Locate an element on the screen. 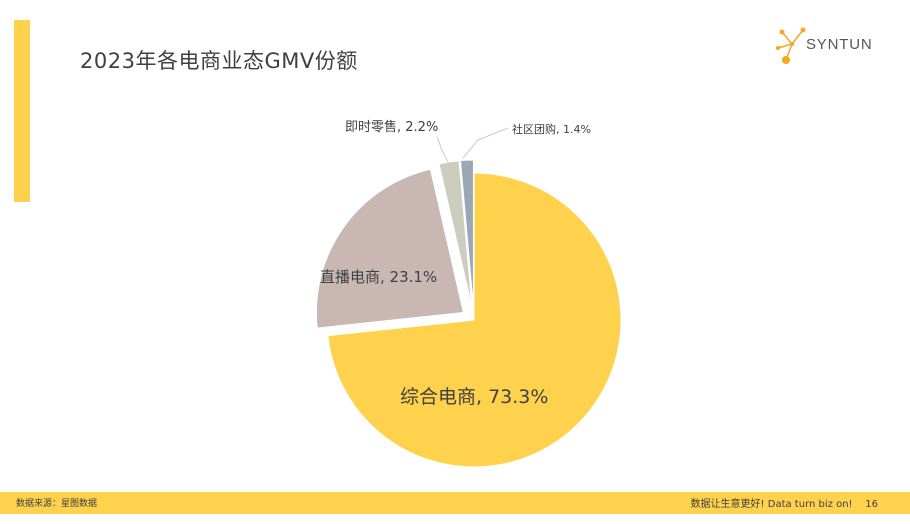 The image size is (910, 524). footer-slogan-text: 数据让生意更好! Data turn biz on! is located at coordinates (771, 504).